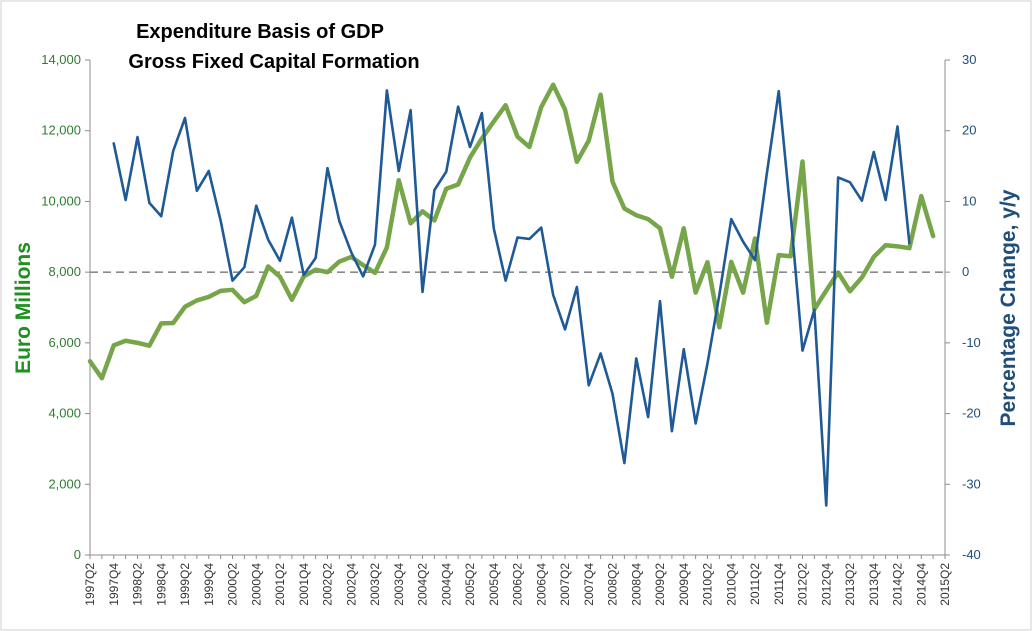 The image size is (1032, 631). Describe the element at coordinates (965, 271) in the screenshot. I see `y-right-tick-label: 0` at that location.